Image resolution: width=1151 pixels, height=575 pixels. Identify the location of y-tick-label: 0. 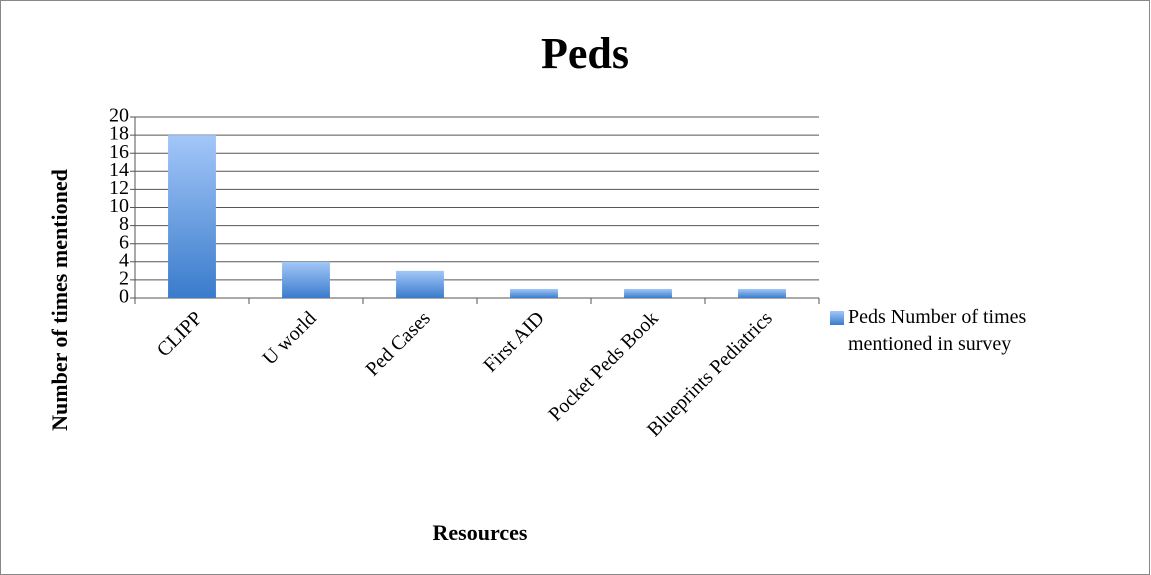
(124, 297).